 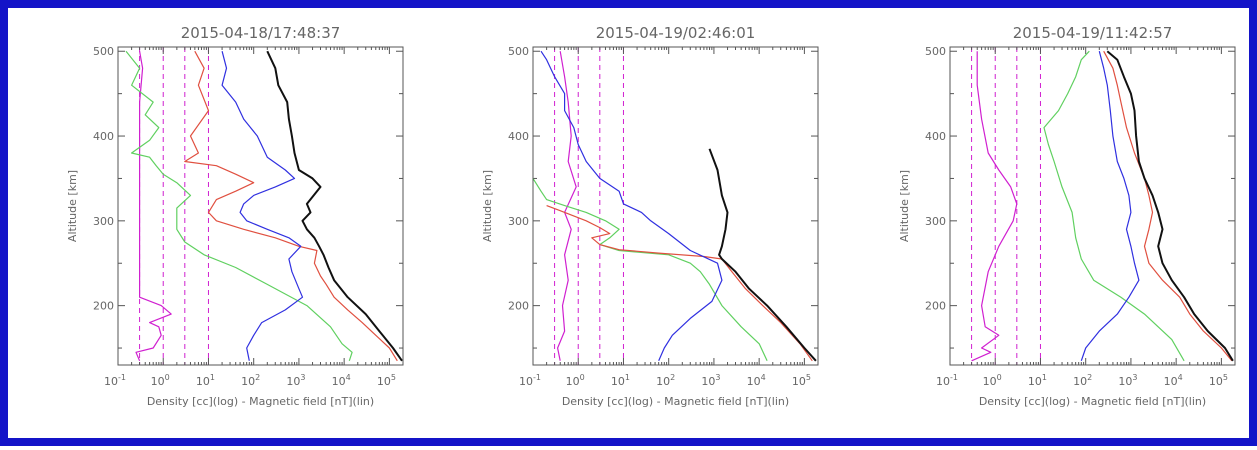 I want to click on chart-title: 2015-04-19/02:46:01, so click(x=676, y=33).